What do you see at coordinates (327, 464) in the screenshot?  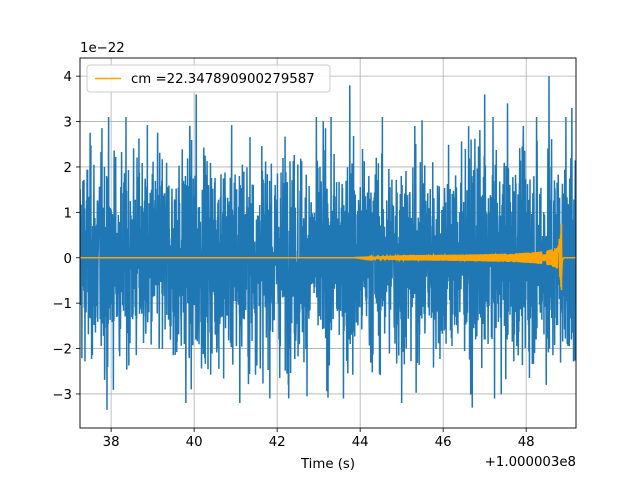 I see `x-axis-label: Time (s)` at bounding box center [327, 464].